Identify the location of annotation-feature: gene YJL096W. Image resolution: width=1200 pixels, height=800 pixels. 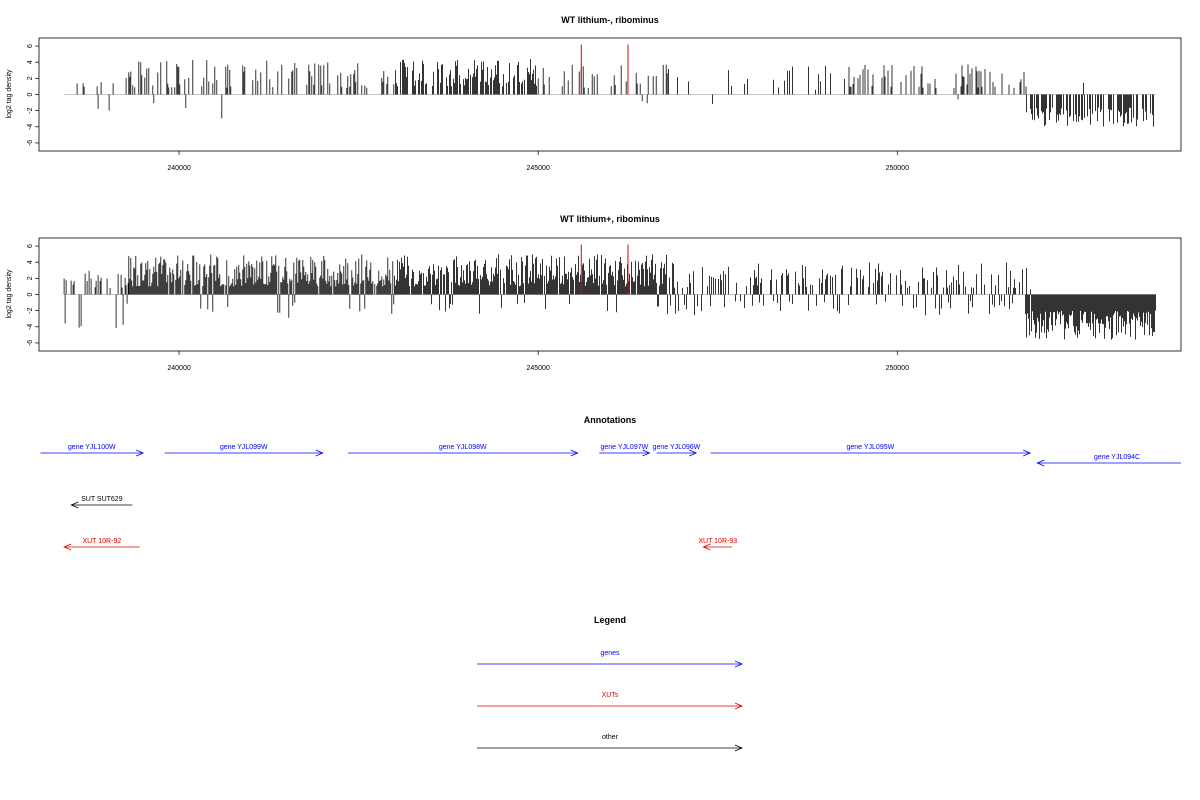
(677, 450).